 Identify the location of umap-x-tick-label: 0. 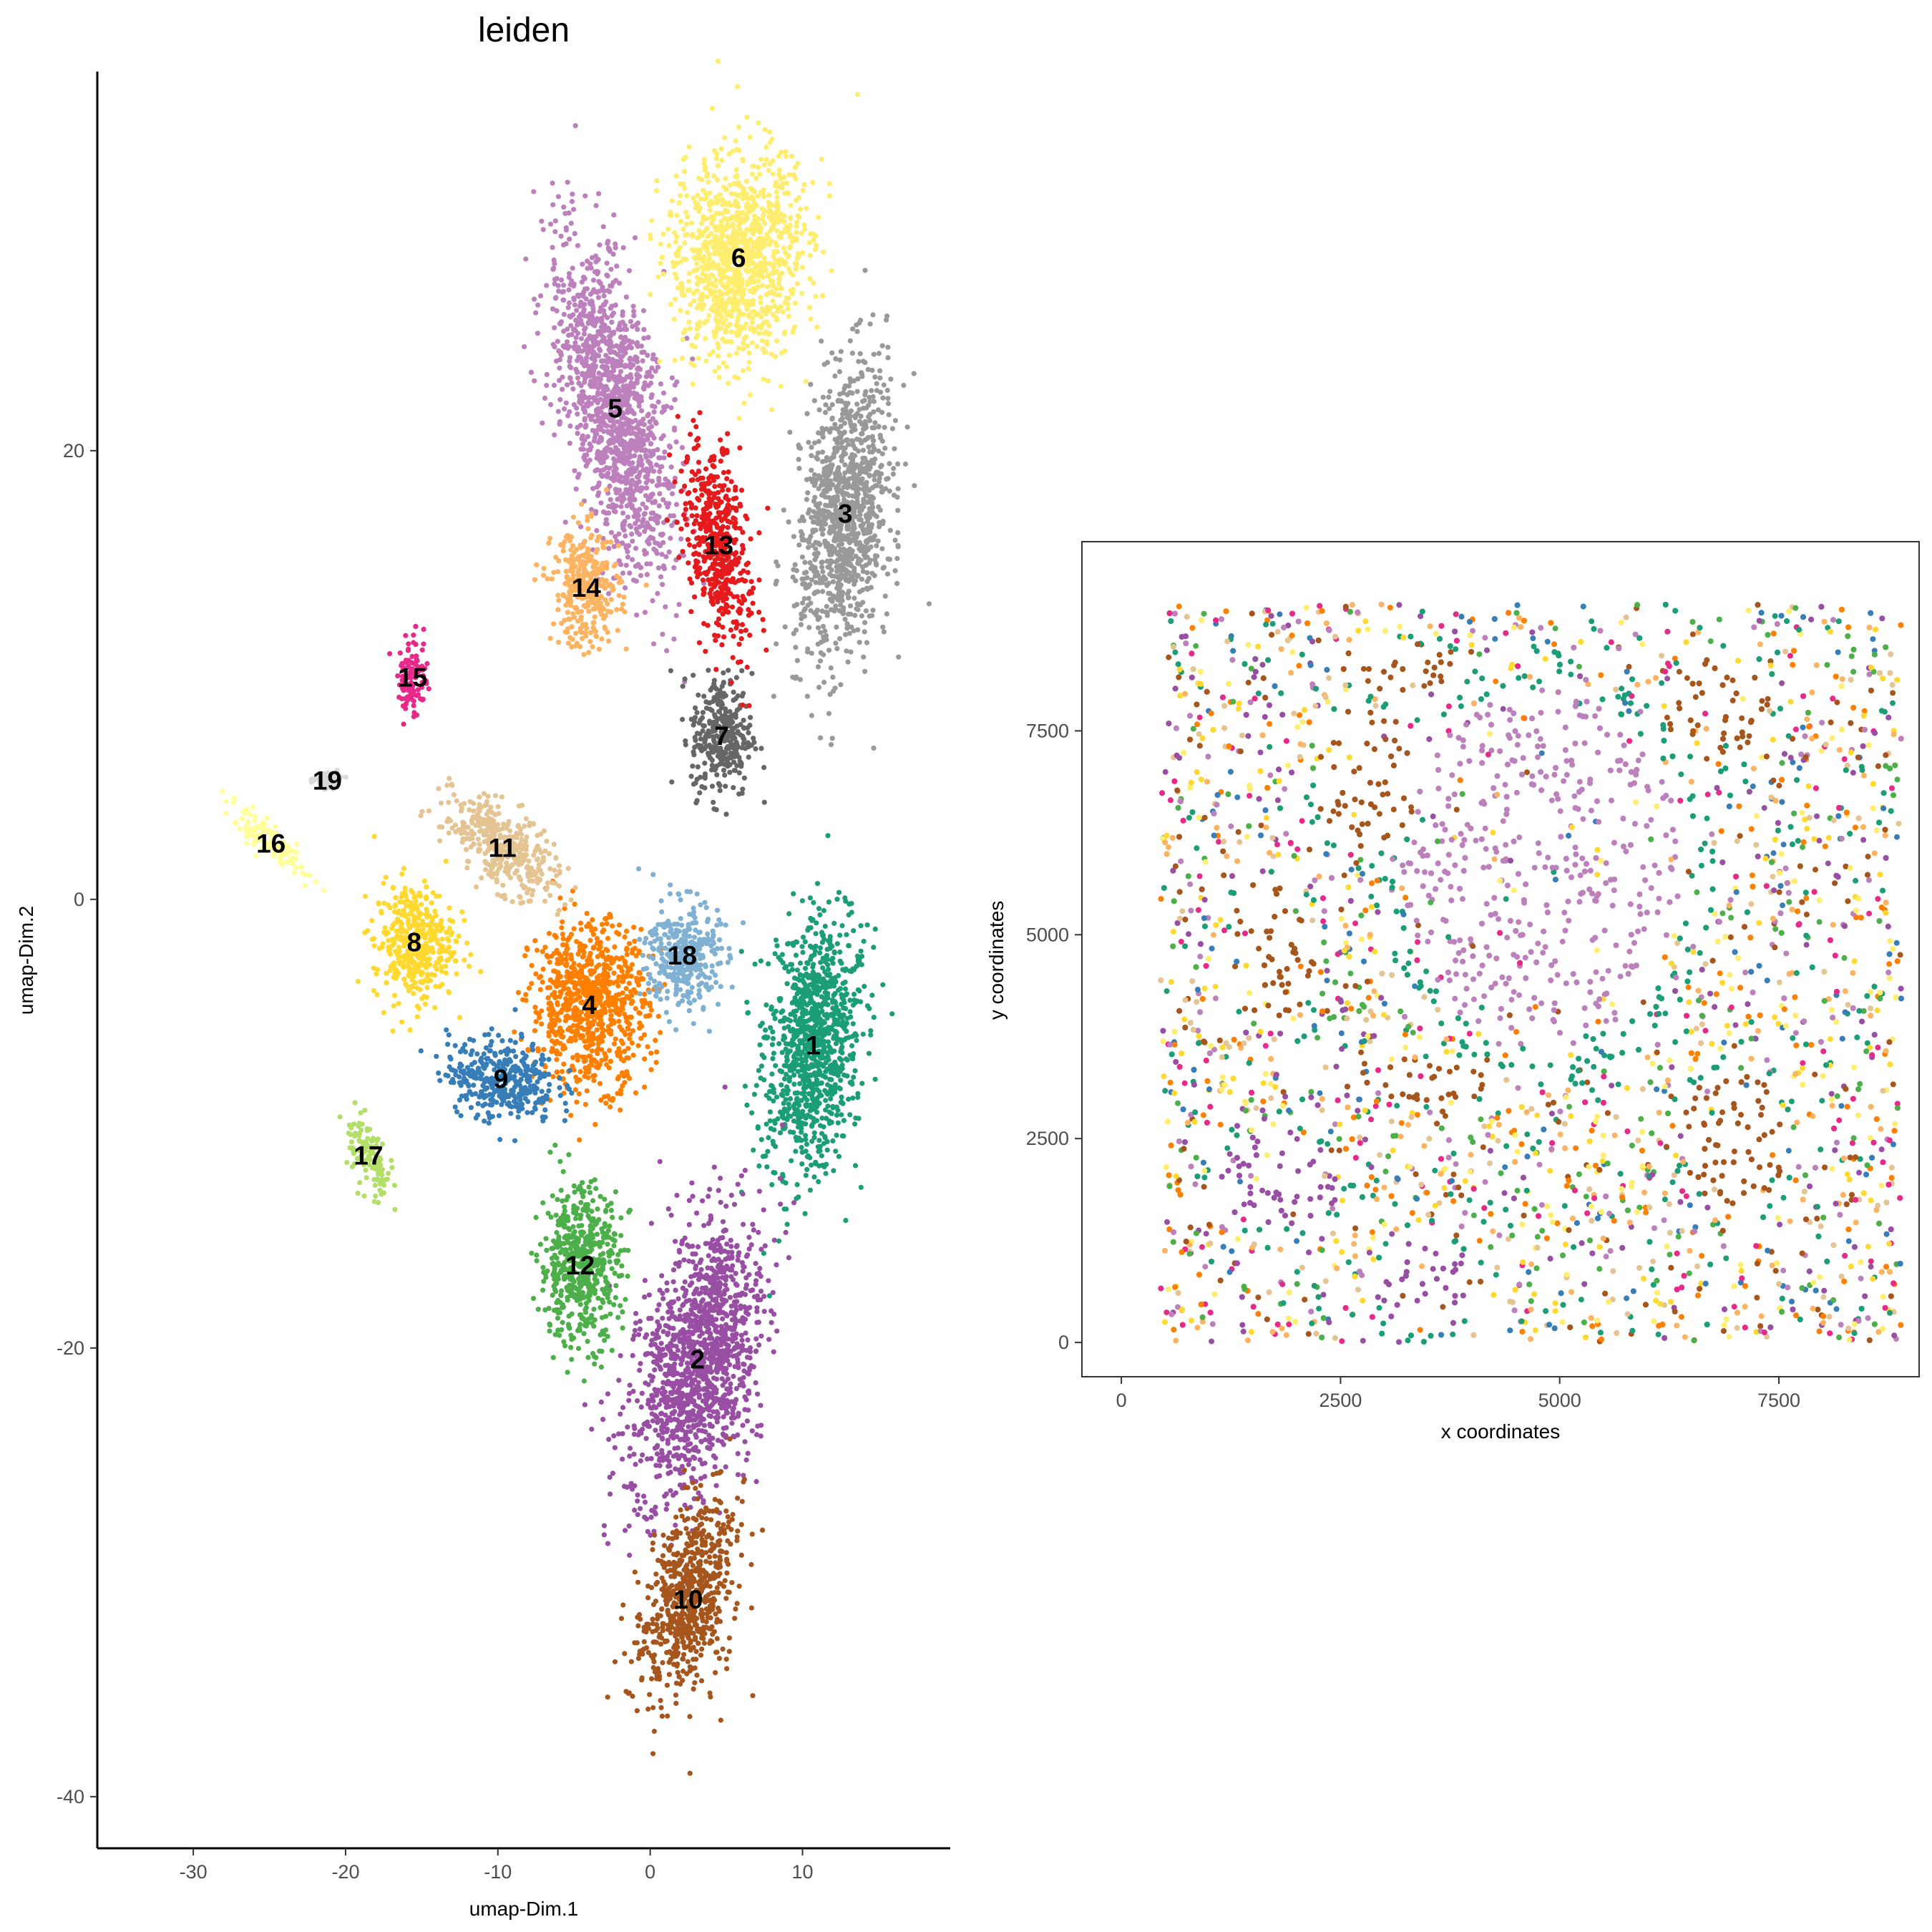
(650, 1872).